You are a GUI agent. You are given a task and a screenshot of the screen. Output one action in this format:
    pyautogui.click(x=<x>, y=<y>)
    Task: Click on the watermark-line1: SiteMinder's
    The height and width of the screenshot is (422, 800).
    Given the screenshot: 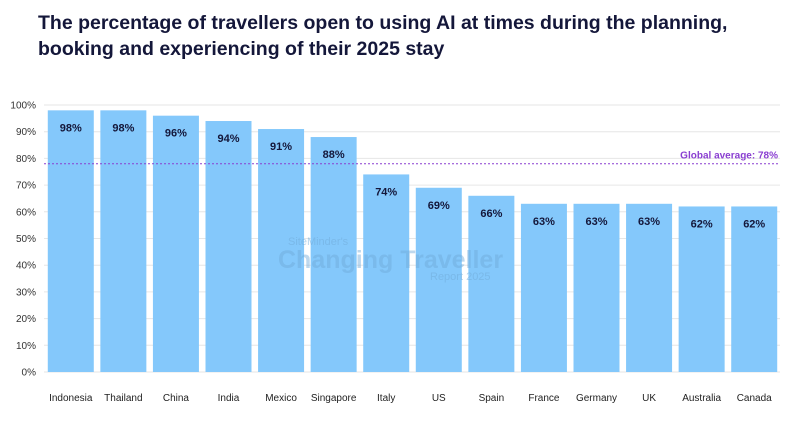 What is the action you would take?
    pyautogui.click(x=318, y=242)
    